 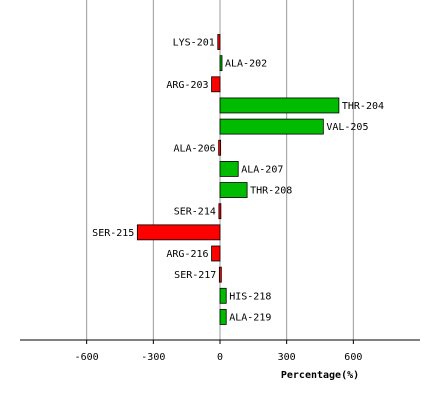 What do you see at coordinates (363, 106) in the screenshot?
I see `bar-label: THR-204` at bounding box center [363, 106].